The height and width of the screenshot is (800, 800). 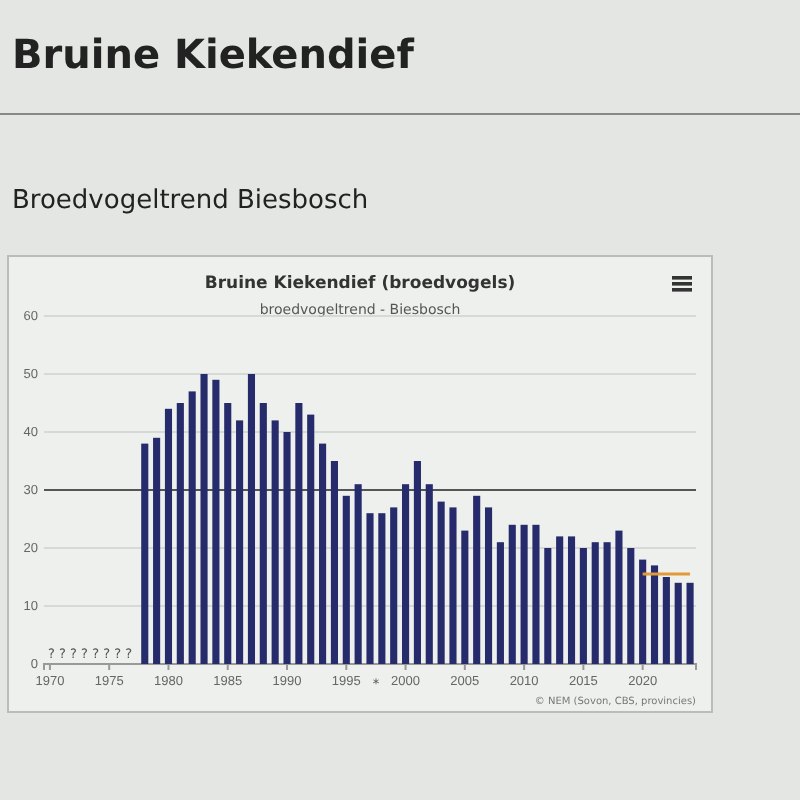 I want to click on chart-title: Bruine Kiekendief (broedvogels), so click(x=360, y=284).